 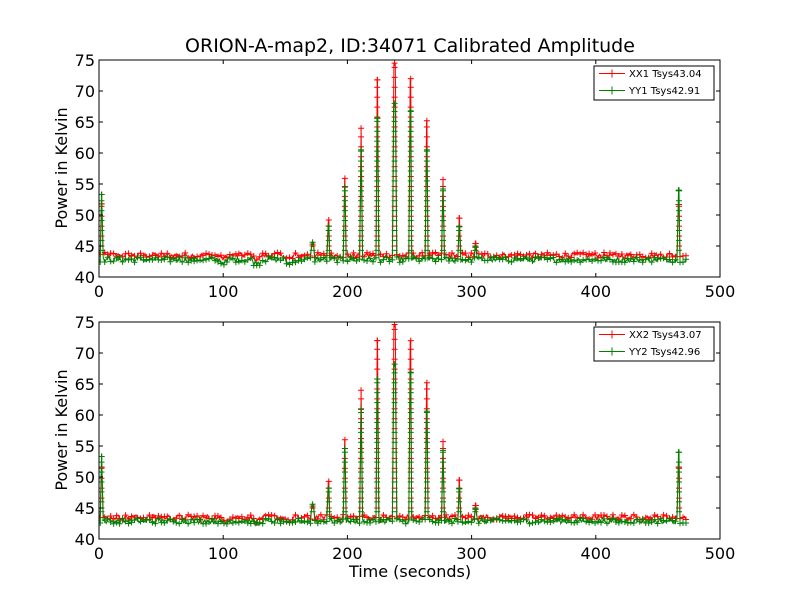 What do you see at coordinates (85, 384) in the screenshot?
I see `ytick-label: 65` at bounding box center [85, 384].